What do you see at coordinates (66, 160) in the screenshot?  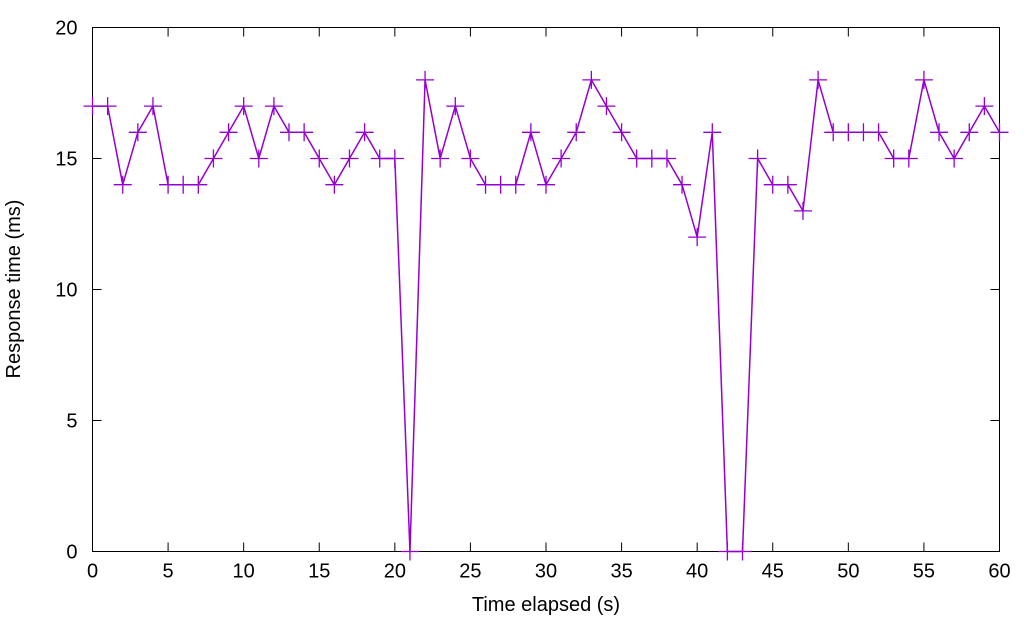 I see `y-tick-label: 15` at bounding box center [66, 160].